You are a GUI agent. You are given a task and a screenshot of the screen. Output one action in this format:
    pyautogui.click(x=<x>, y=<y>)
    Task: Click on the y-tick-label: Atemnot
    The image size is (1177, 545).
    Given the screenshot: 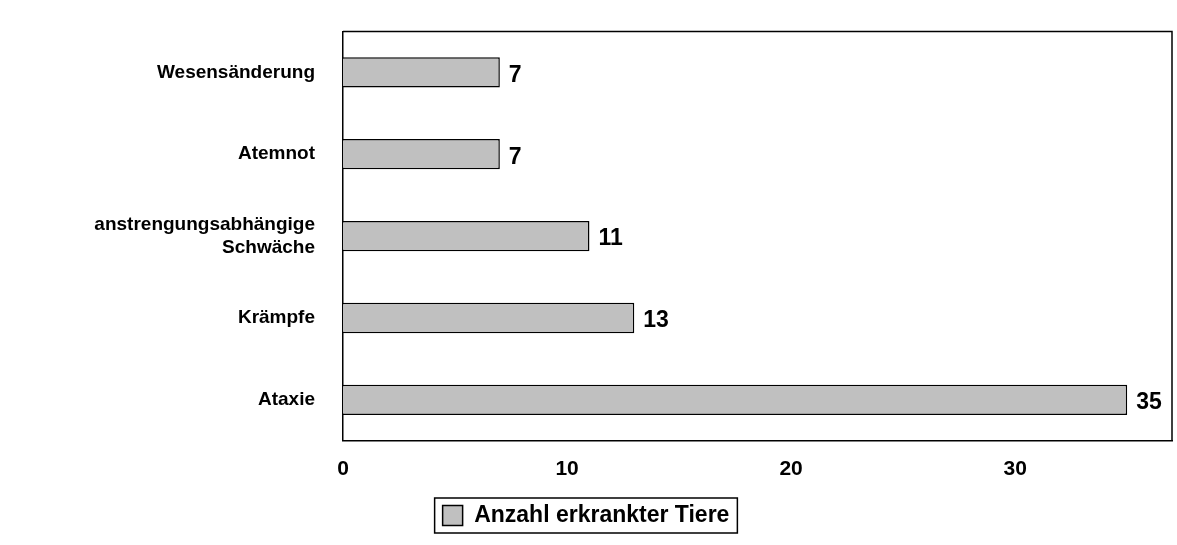 What is the action you would take?
    pyautogui.click(x=276, y=153)
    